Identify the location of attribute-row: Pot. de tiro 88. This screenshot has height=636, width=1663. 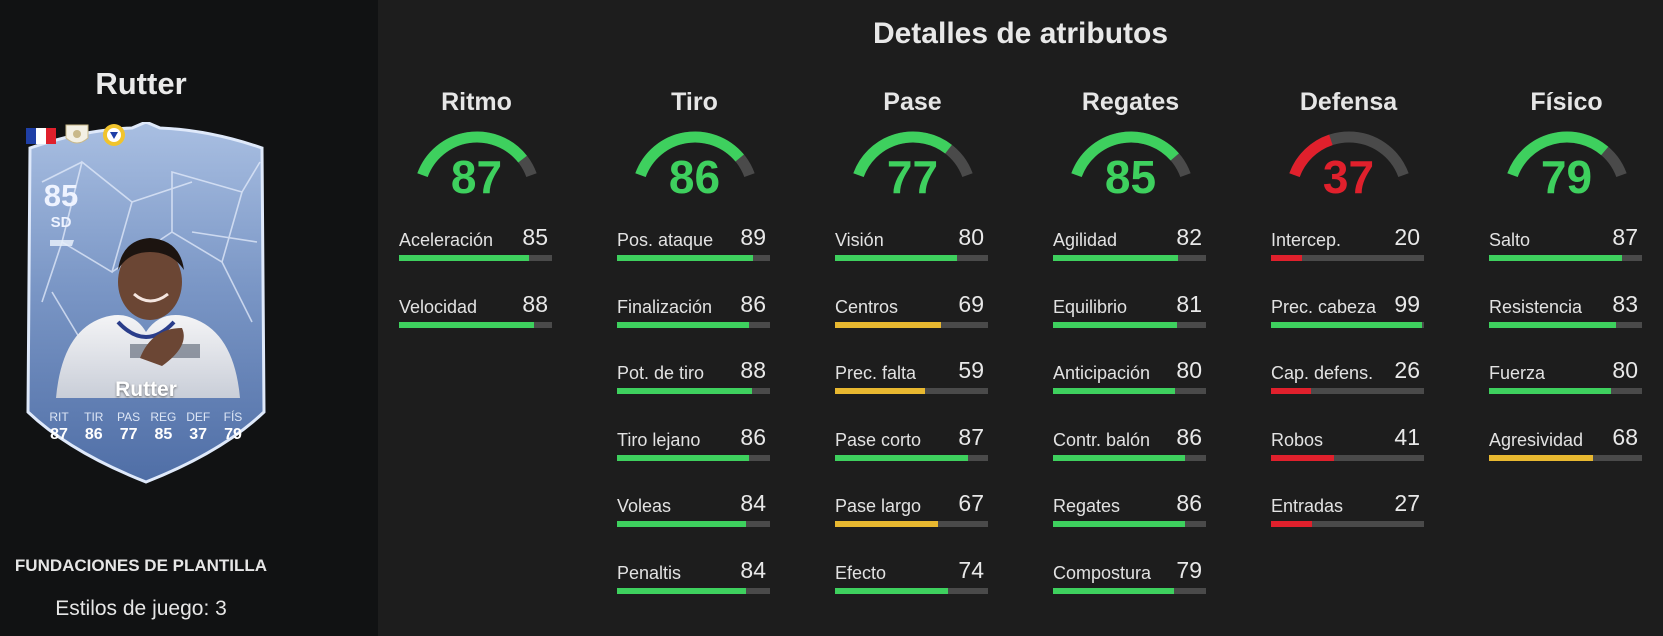
(694, 377).